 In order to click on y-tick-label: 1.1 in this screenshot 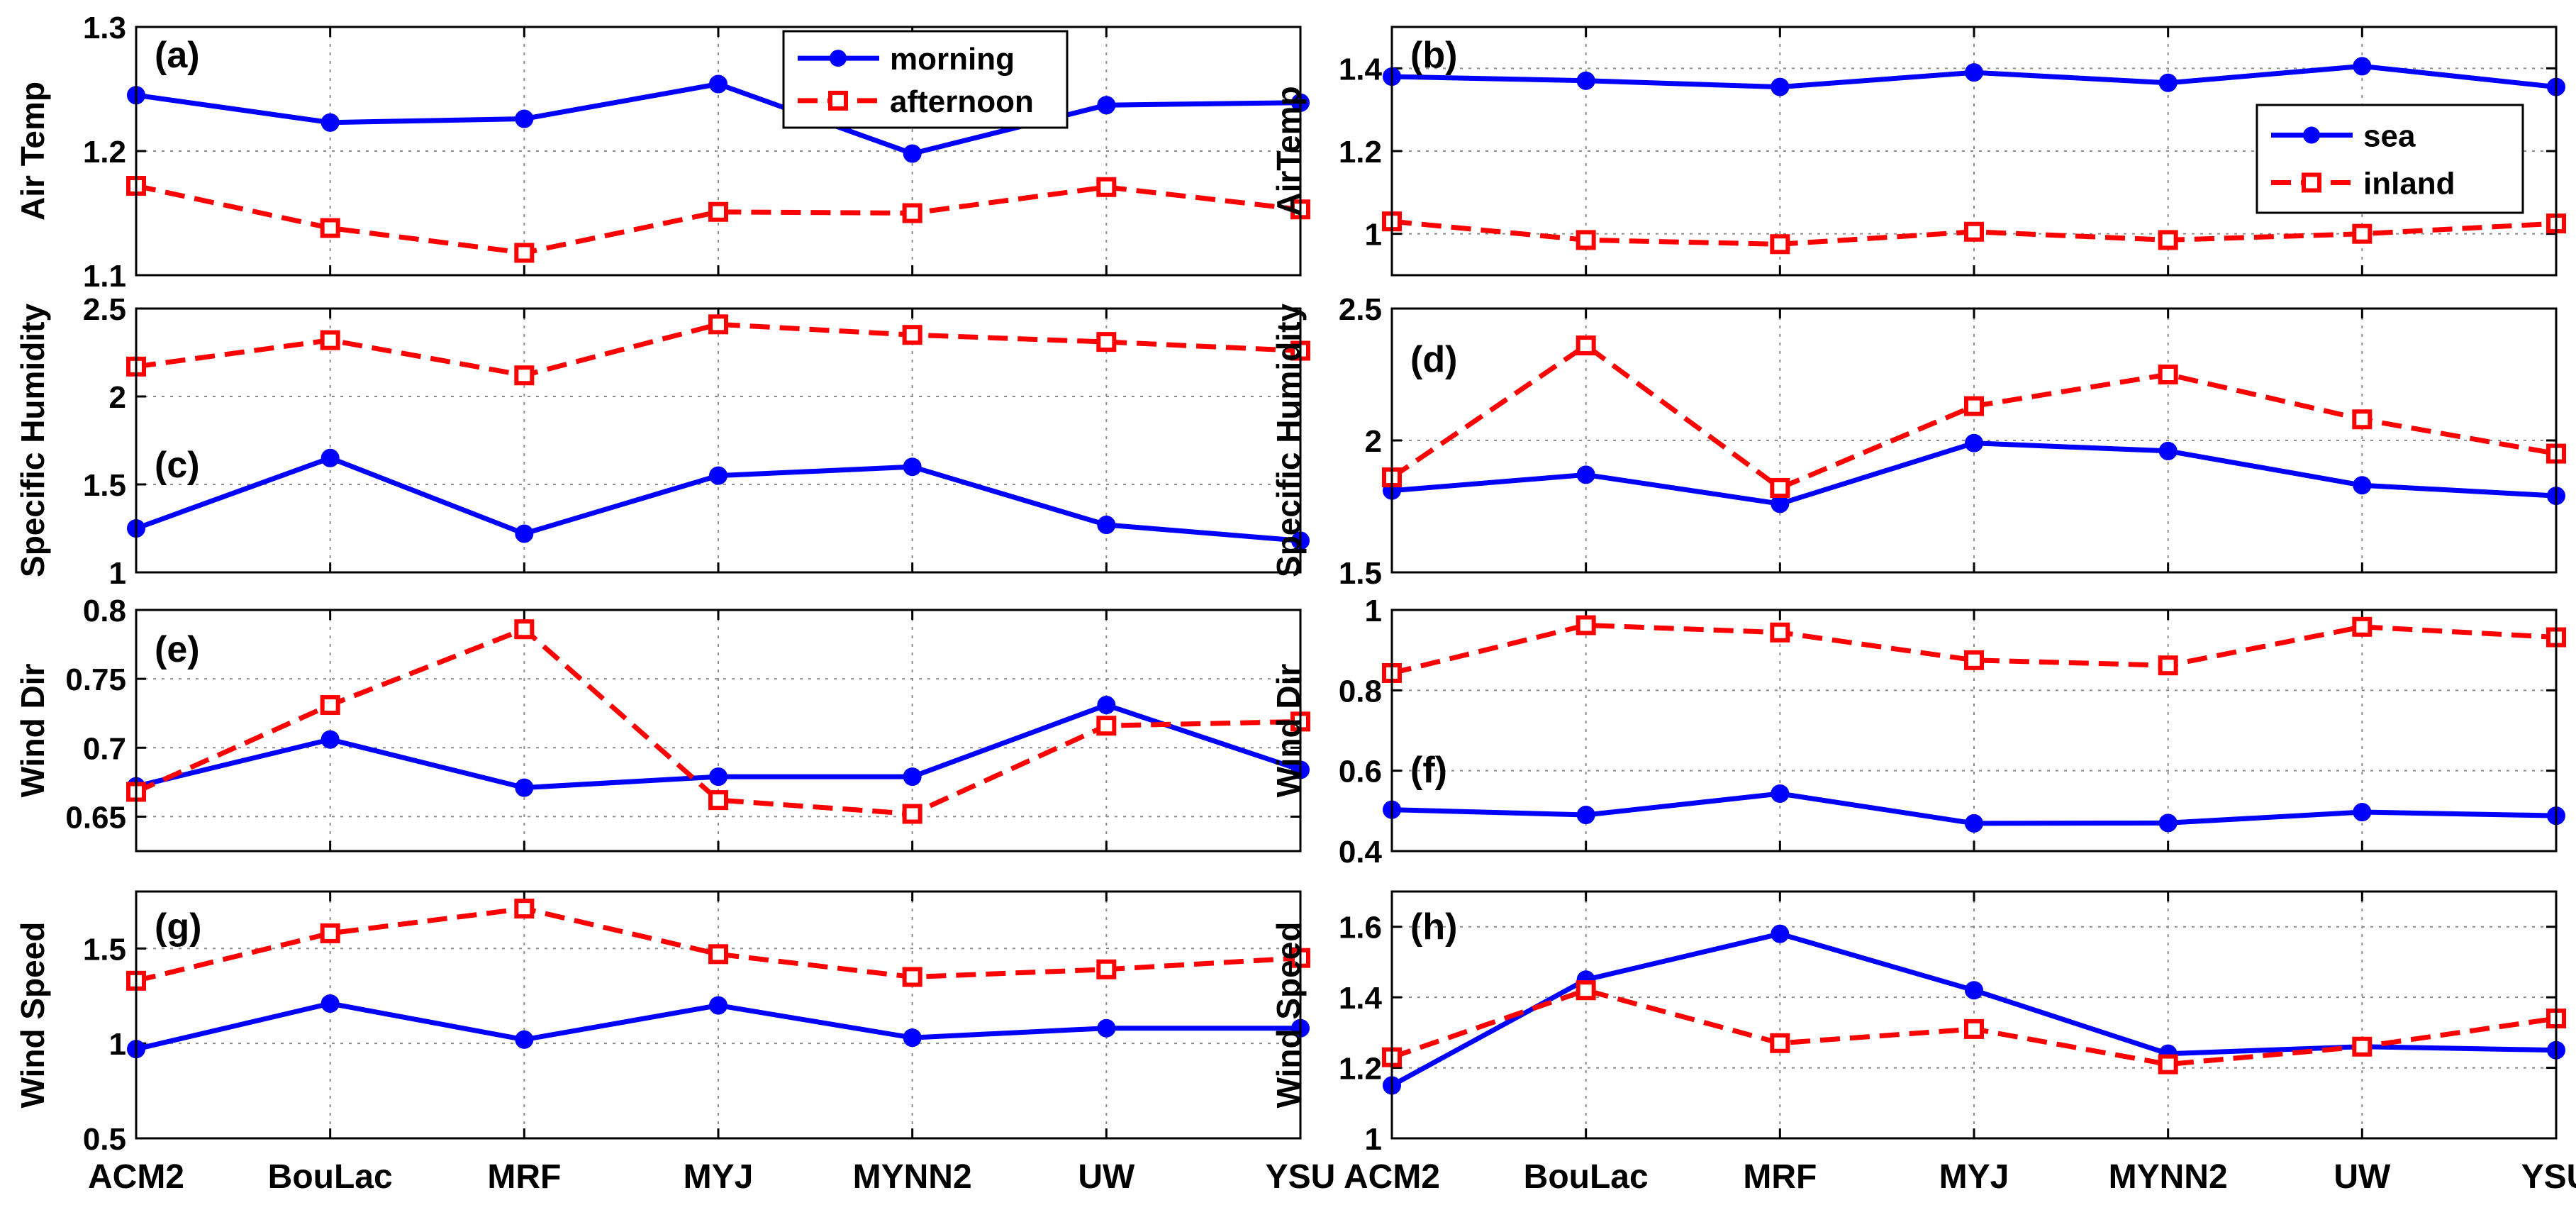, I will do `click(105, 276)`.